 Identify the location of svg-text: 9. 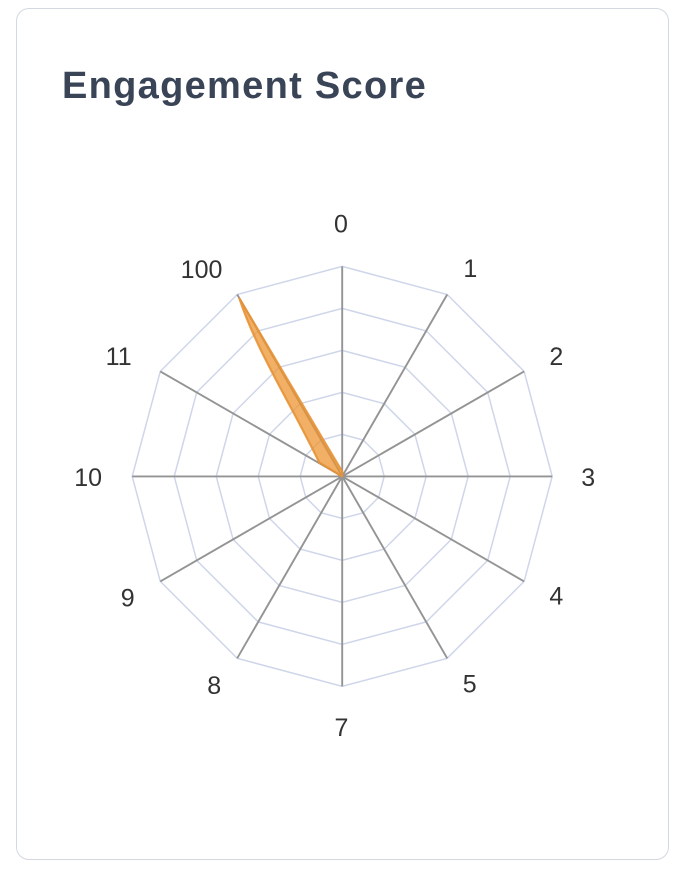
(128, 599).